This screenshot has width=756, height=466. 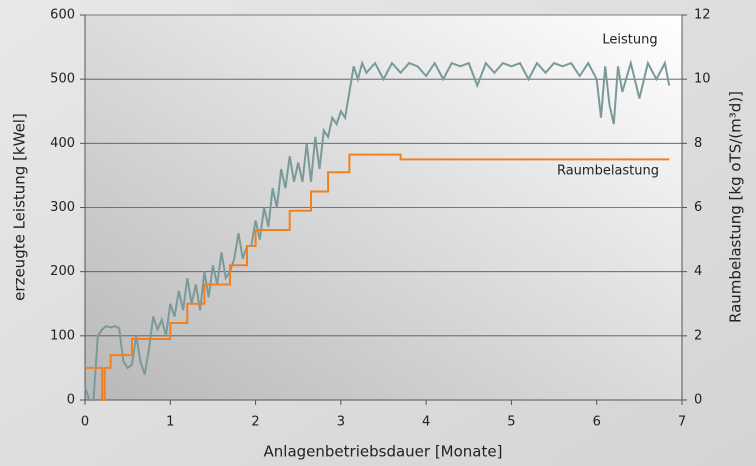 What do you see at coordinates (62, 207) in the screenshot?
I see `y-tick-label: 300` at bounding box center [62, 207].